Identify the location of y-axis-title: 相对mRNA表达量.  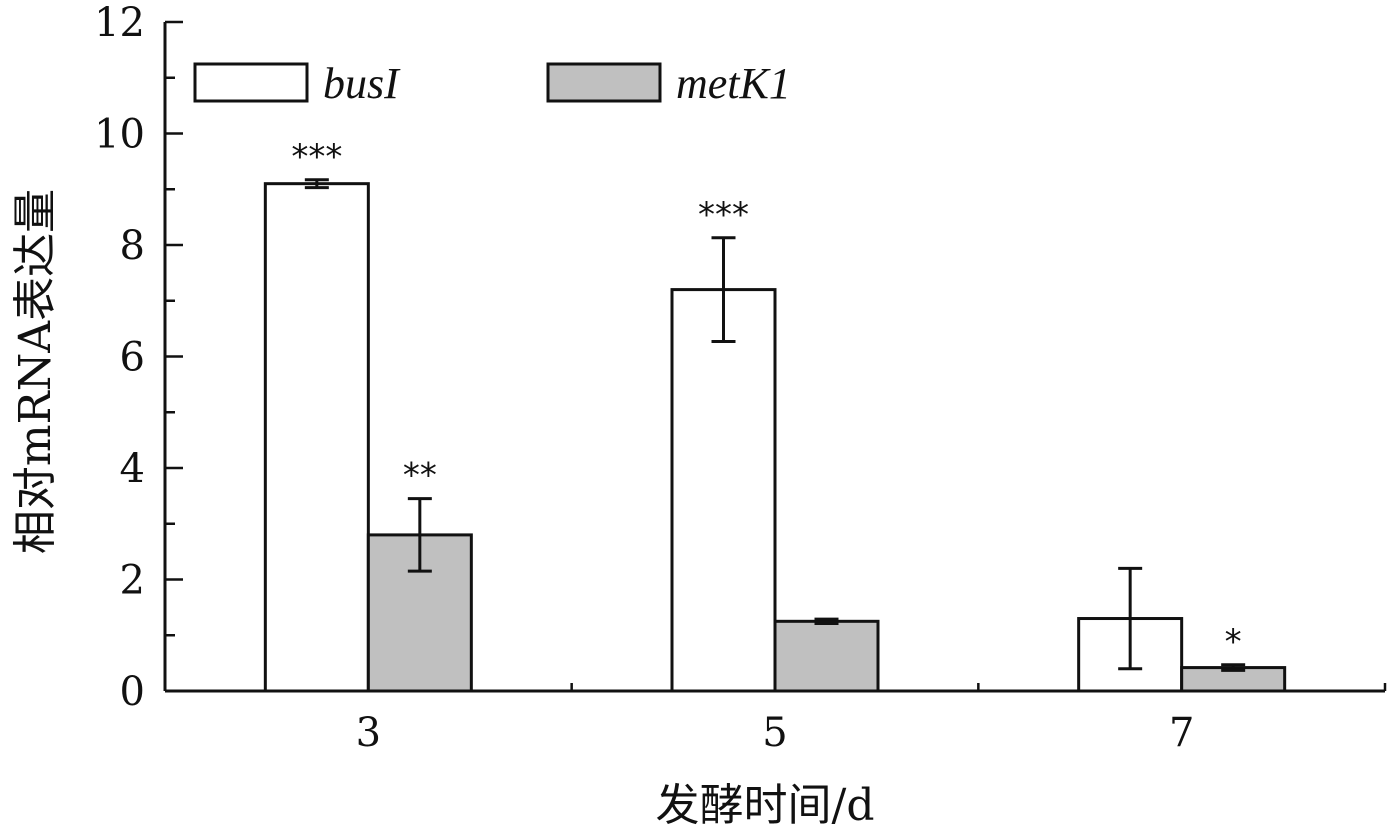
(35, 371).